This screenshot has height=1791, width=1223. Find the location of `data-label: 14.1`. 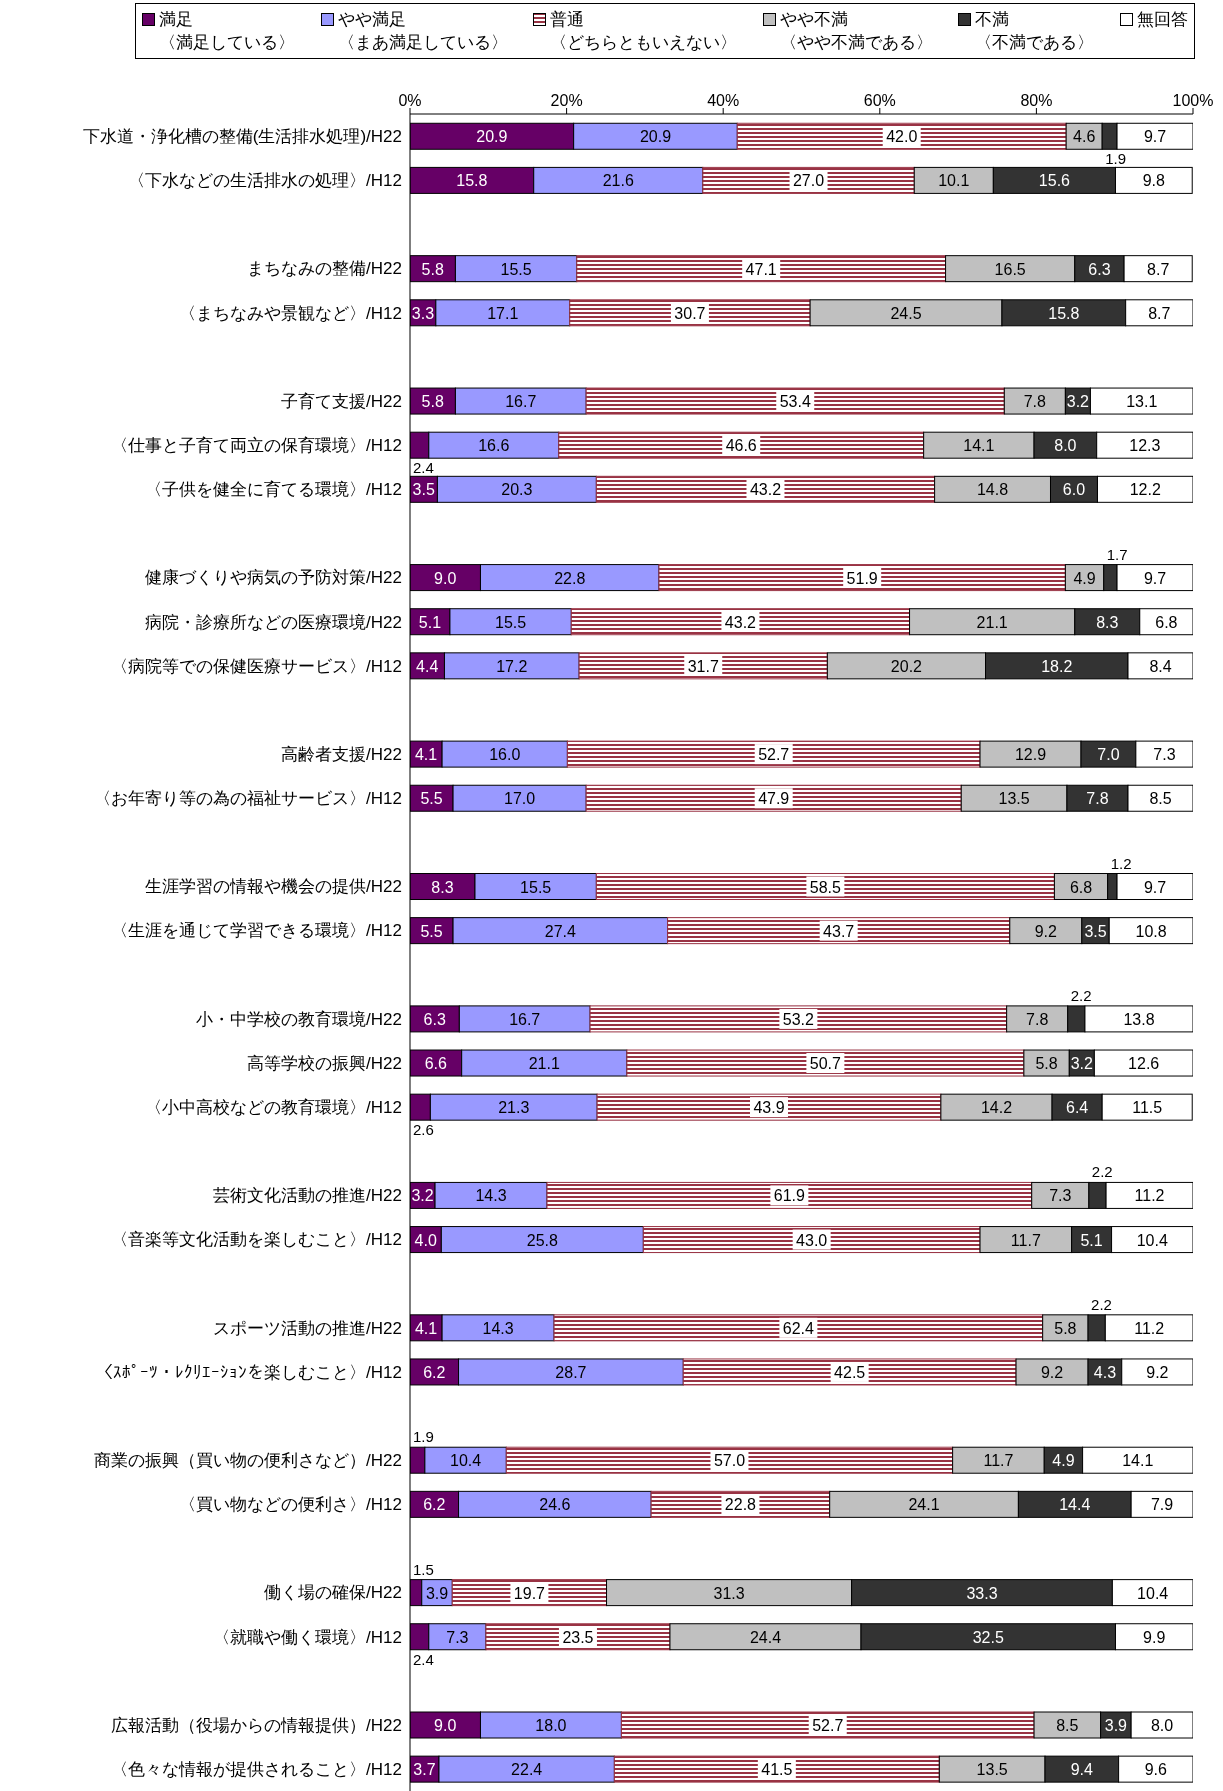

data-label: 14.1 is located at coordinates (1138, 1461).